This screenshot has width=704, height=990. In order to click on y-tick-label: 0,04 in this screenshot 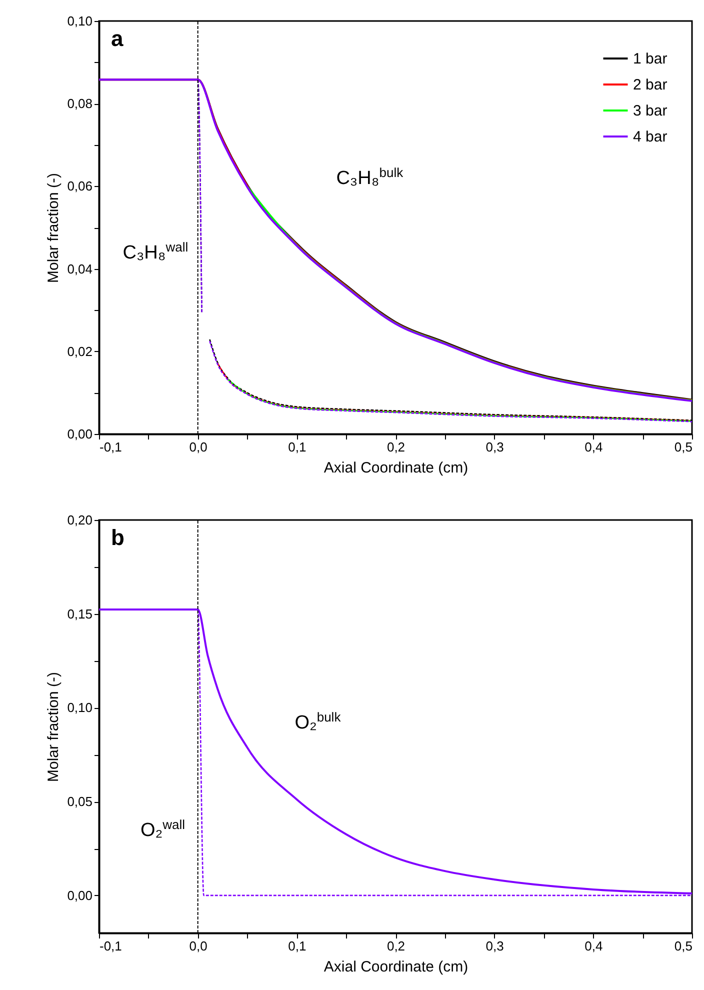, I will do `click(79, 268)`.